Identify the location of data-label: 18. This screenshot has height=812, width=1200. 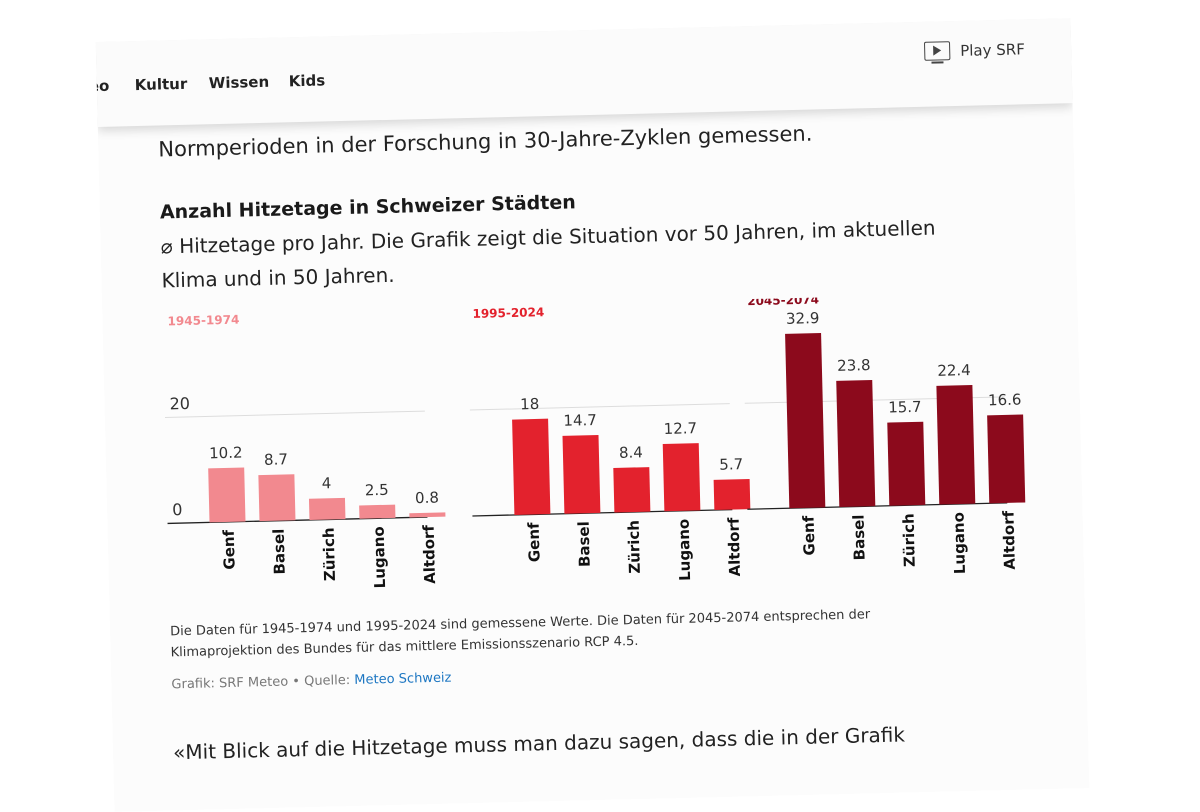
(530, 404).